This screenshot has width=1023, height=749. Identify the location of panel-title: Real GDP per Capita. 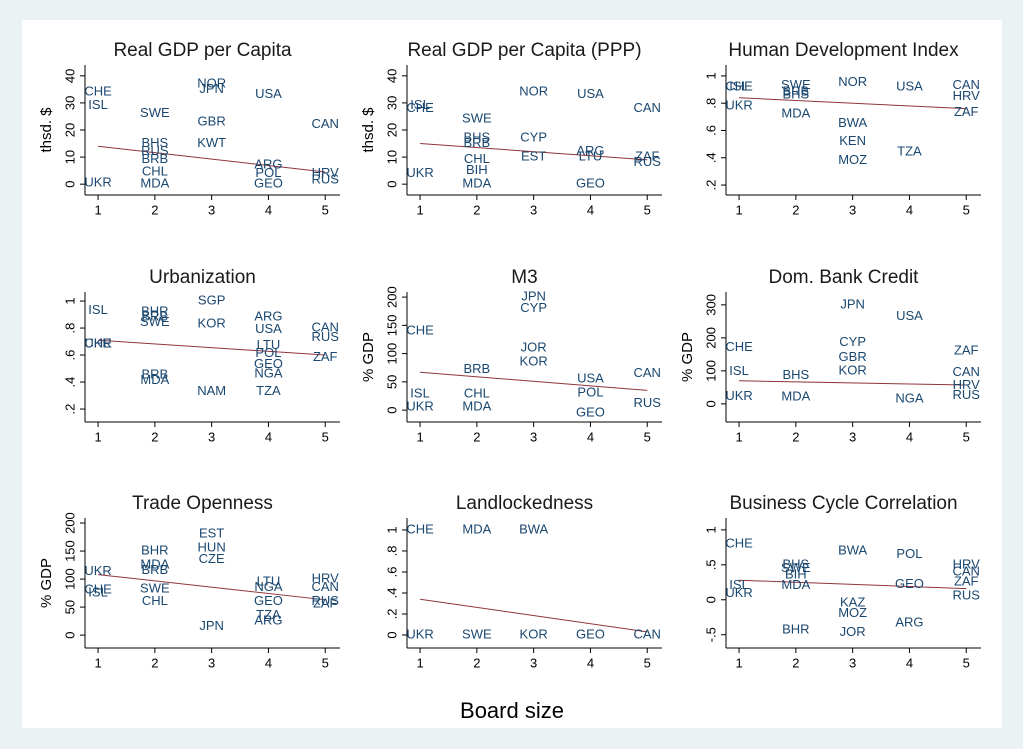
(202, 50).